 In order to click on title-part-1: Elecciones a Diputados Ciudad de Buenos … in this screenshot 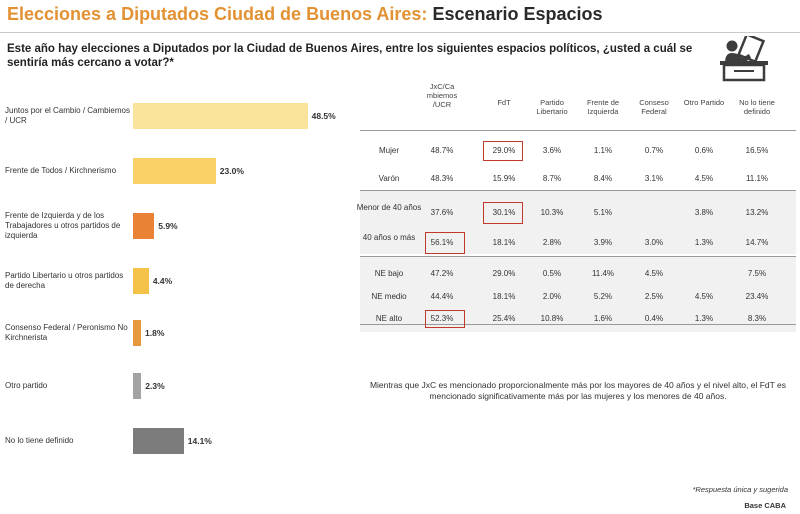, I will do `click(217, 14)`.